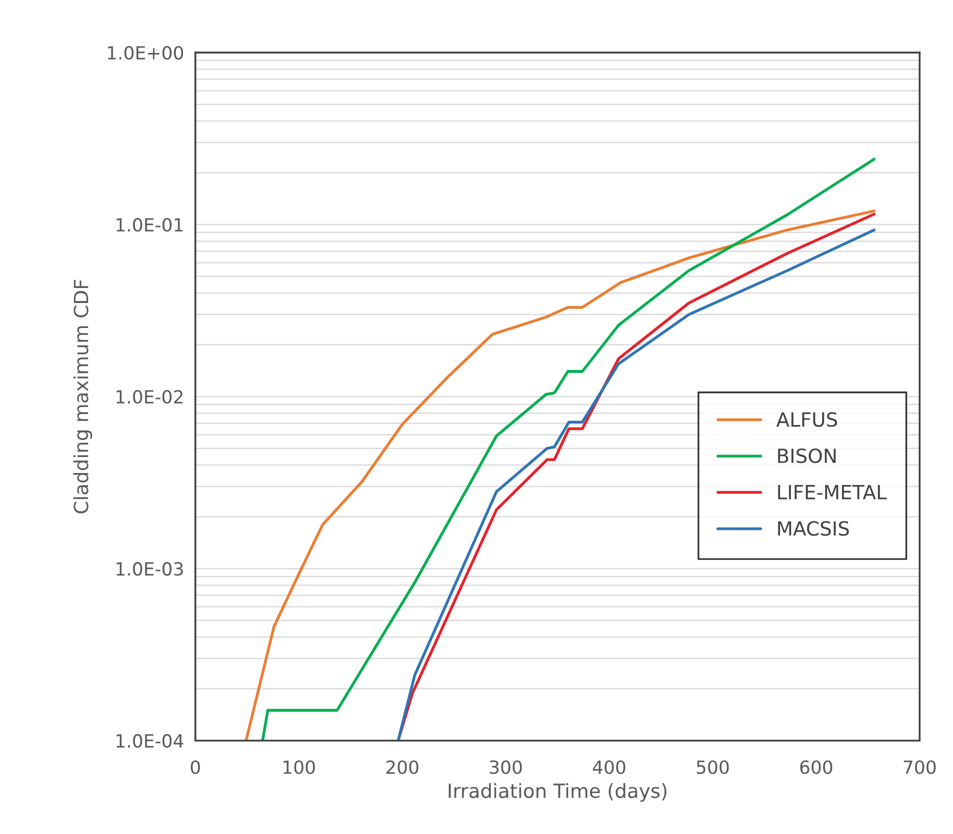  Describe the element at coordinates (149, 225) in the screenshot. I see `y-tick-label: 1.0E-01` at that location.